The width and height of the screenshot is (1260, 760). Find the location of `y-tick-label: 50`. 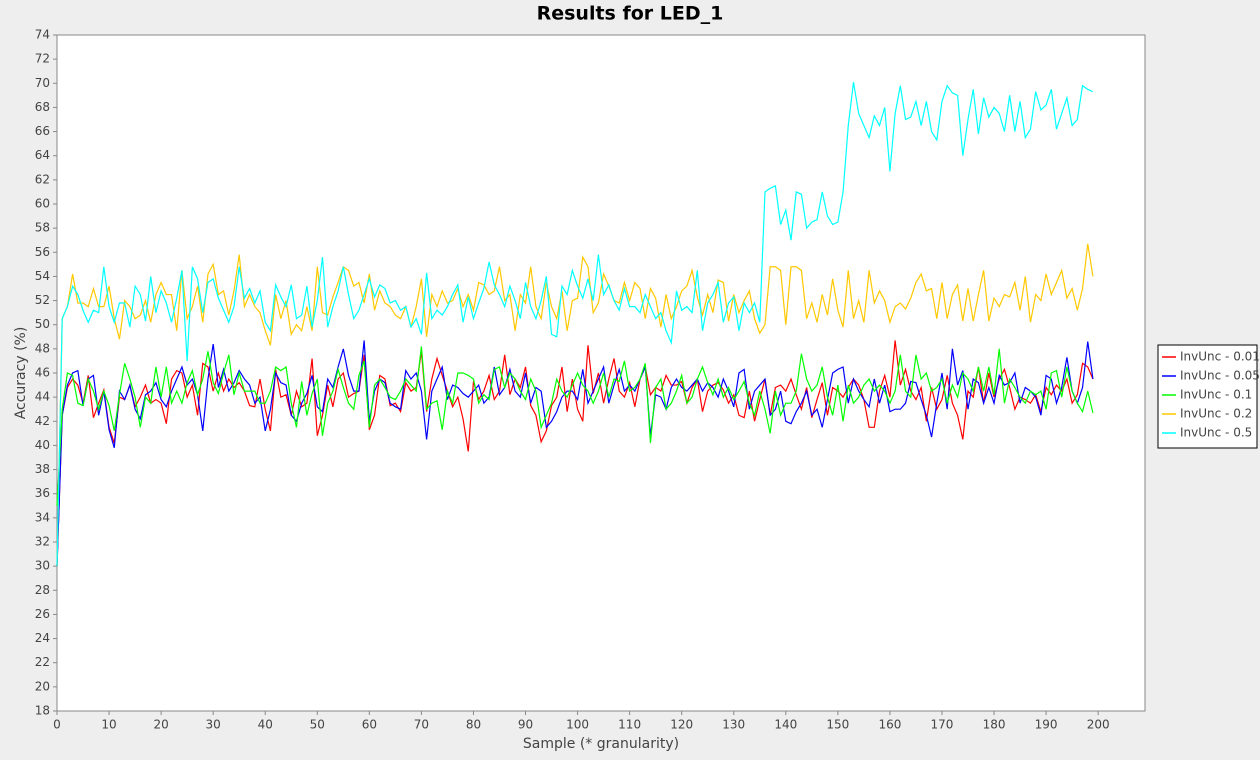

y-tick-label: 50 is located at coordinates (42, 324).